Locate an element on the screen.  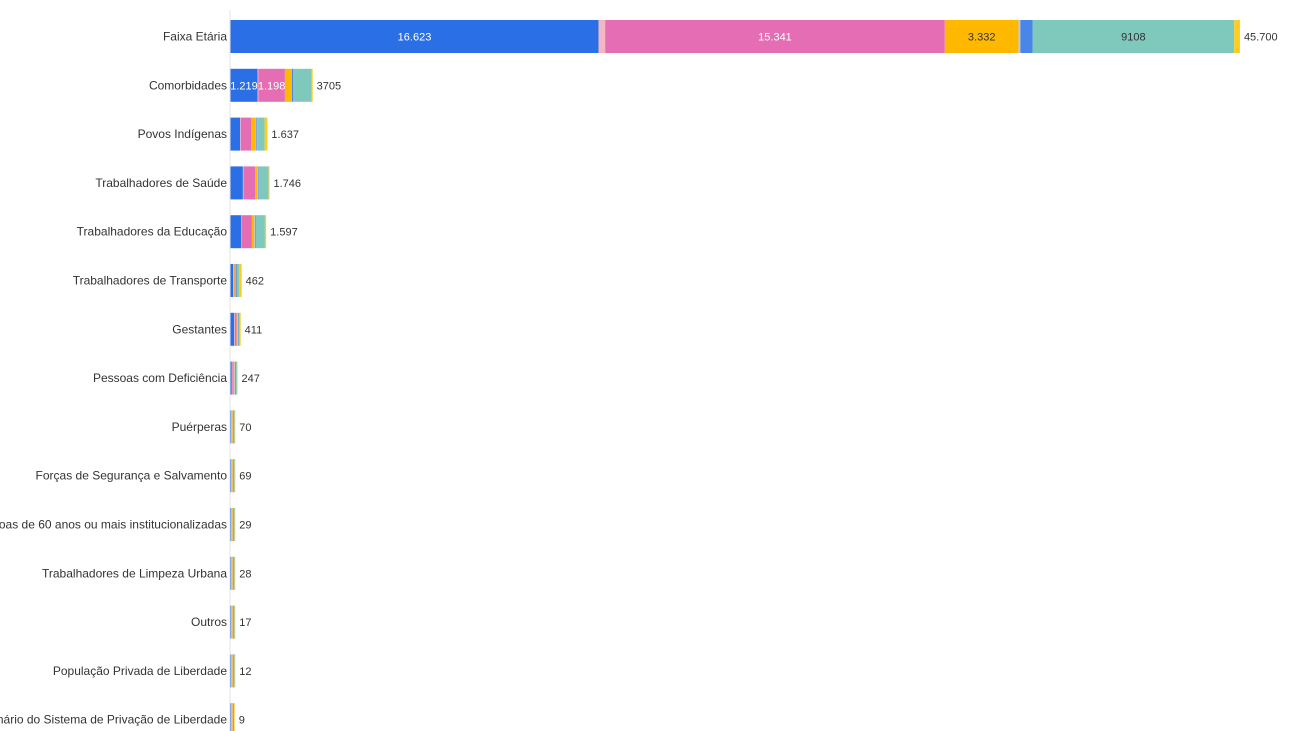
bar-total-label: 1.637 is located at coordinates (285, 135).